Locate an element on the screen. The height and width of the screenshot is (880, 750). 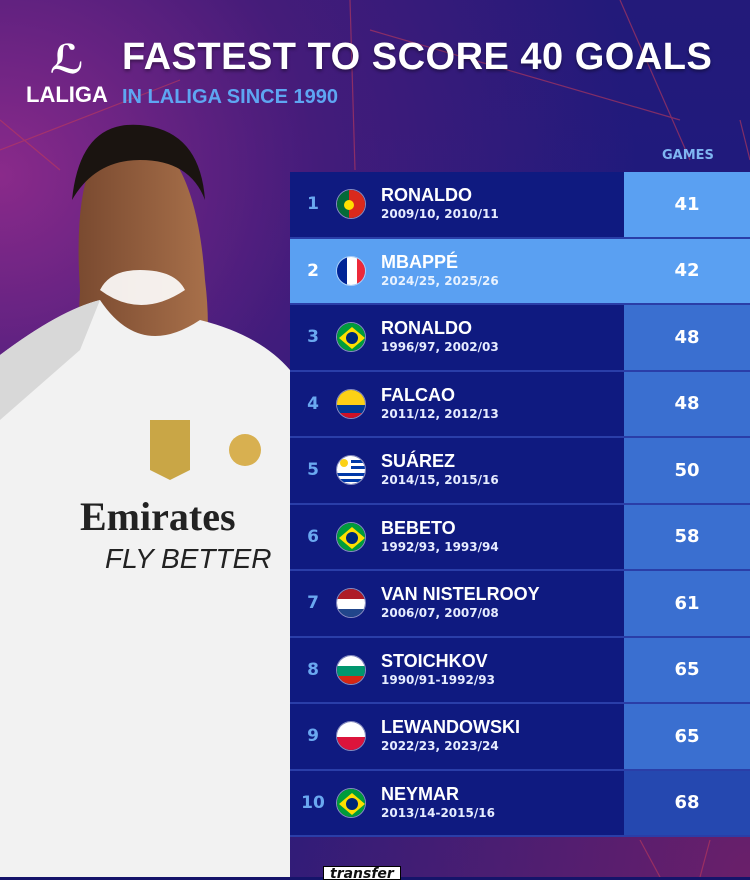
netherlands-flag-icon is located at coordinates (351, 603).